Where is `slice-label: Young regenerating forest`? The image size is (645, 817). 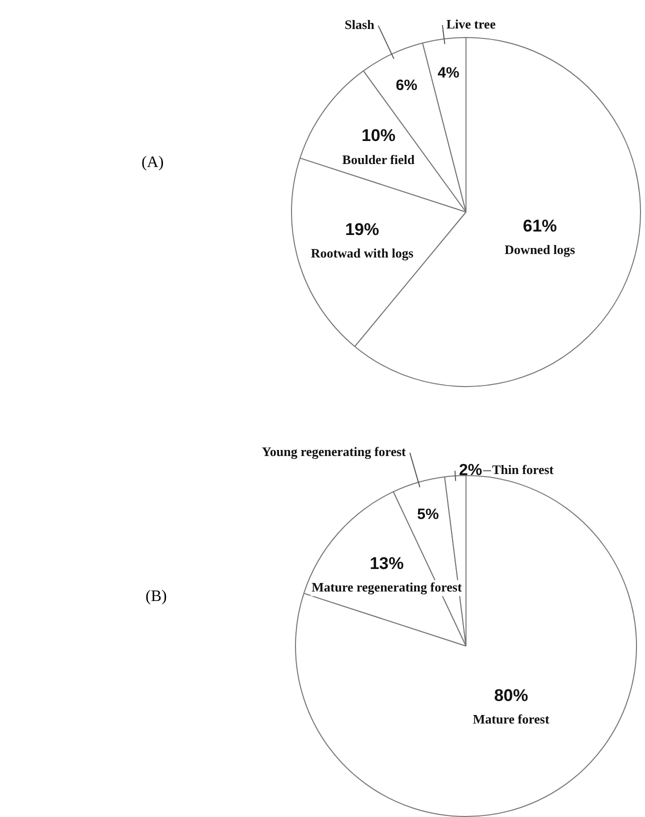 slice-label: Young regenerating forest is located at coordinates (334, 452).